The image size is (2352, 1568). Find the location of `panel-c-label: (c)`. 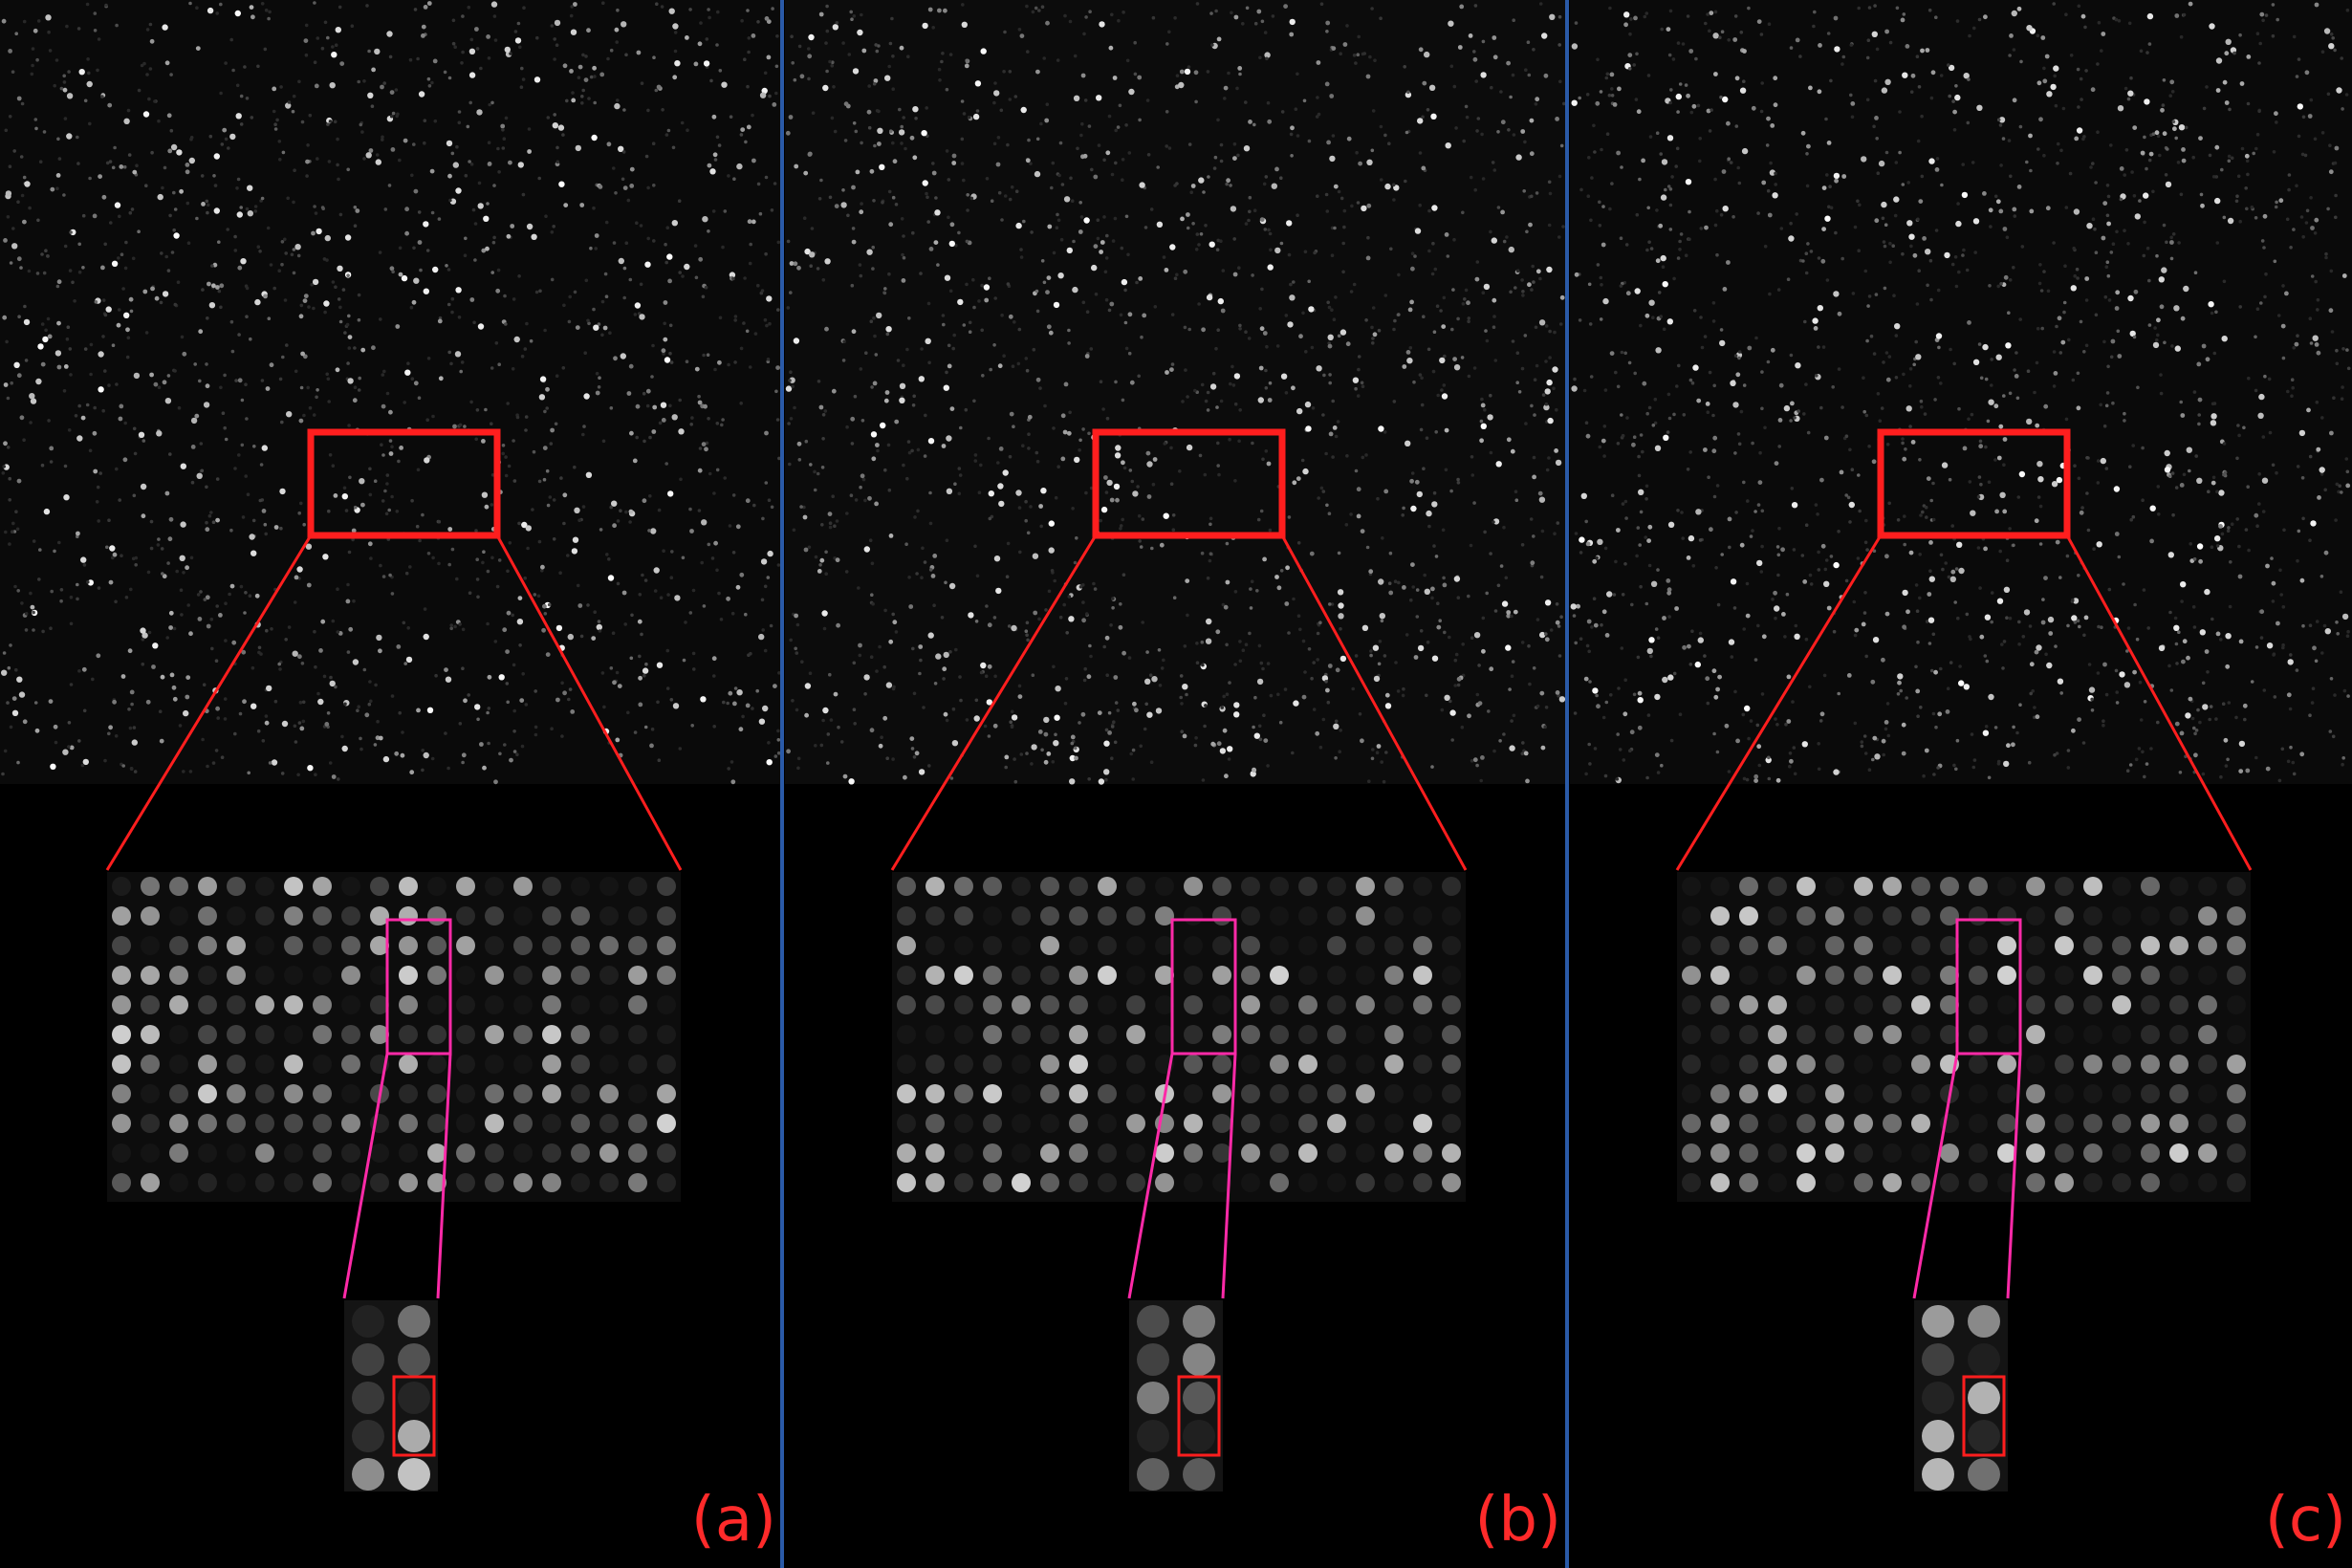

panel-c-label: (c) is located at coordinates (2305, 1520).